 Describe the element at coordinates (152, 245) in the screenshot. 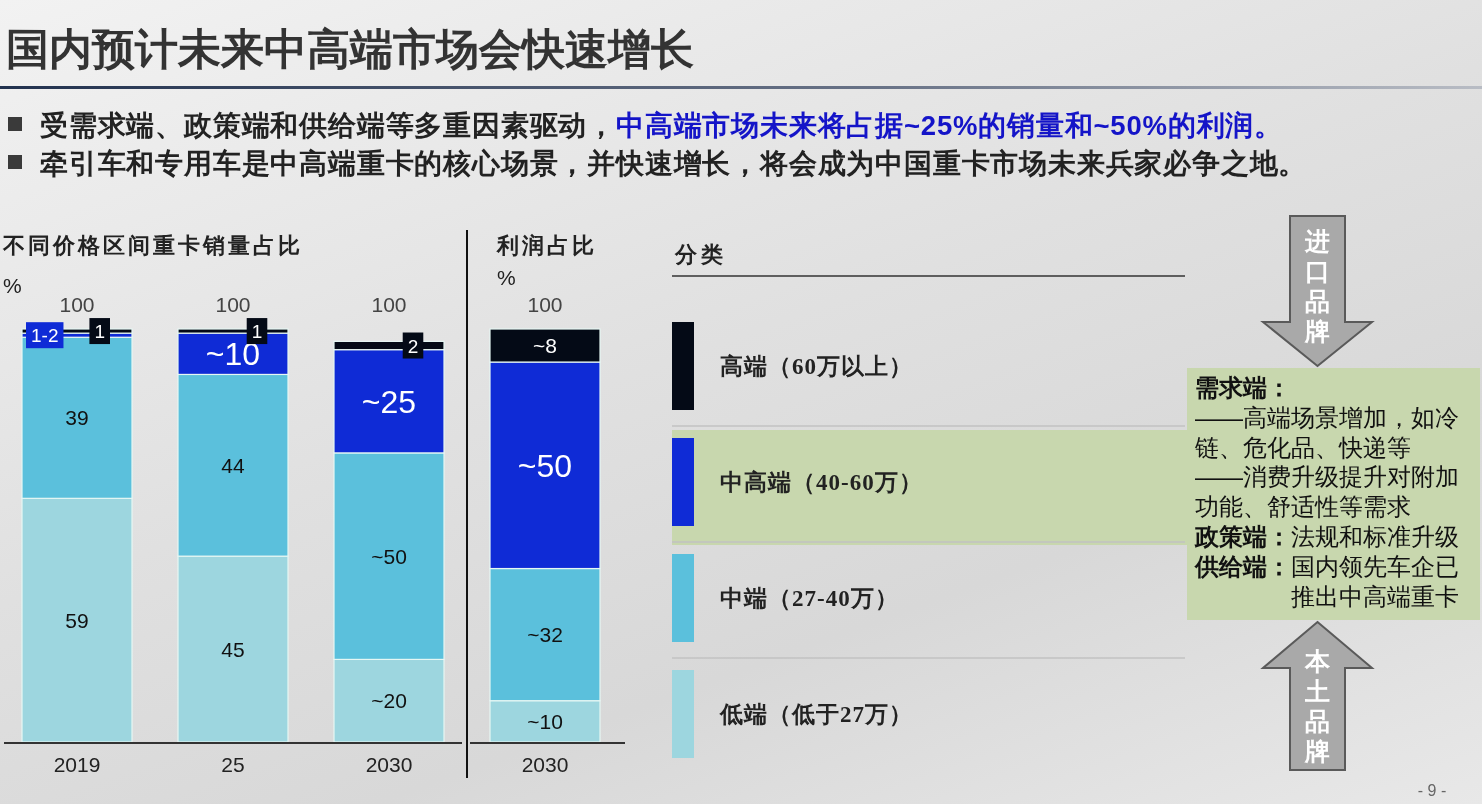

I see `chart-title: 不同价格区间重卡销量占比` at that location.